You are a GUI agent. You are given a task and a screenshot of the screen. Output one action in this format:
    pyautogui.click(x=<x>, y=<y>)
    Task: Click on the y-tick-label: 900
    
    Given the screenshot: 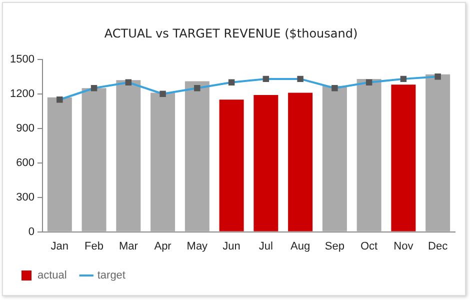 What is the action you would take?
    pyautogui.click(x=25, y=128)
    